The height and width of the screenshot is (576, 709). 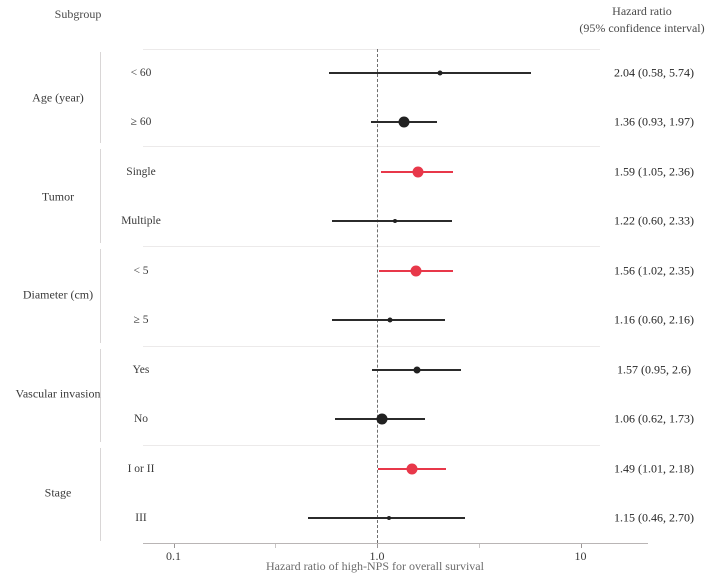 What do you see at coordinates (377, 296) in the screenshot?
I see `reference-line` at bounding box center [377, 296].